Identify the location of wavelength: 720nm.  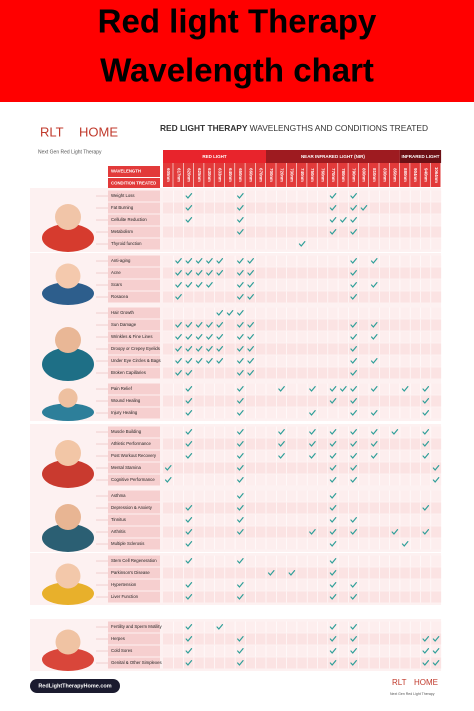
(281, 175).